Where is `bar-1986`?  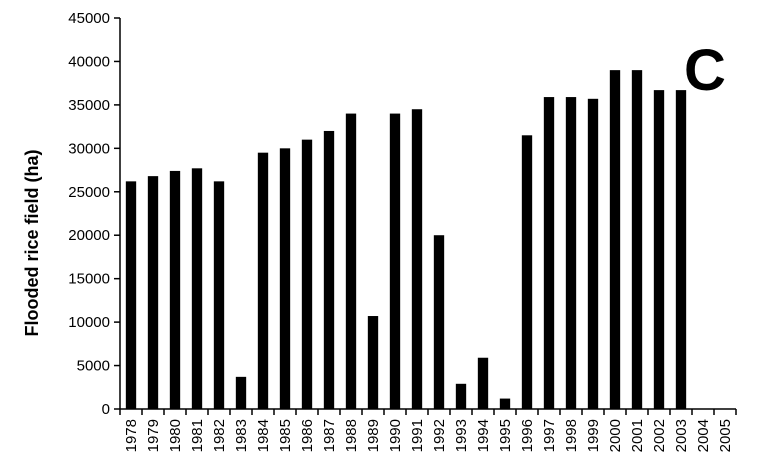 bar-1986 is located at coordinates (307, 274).